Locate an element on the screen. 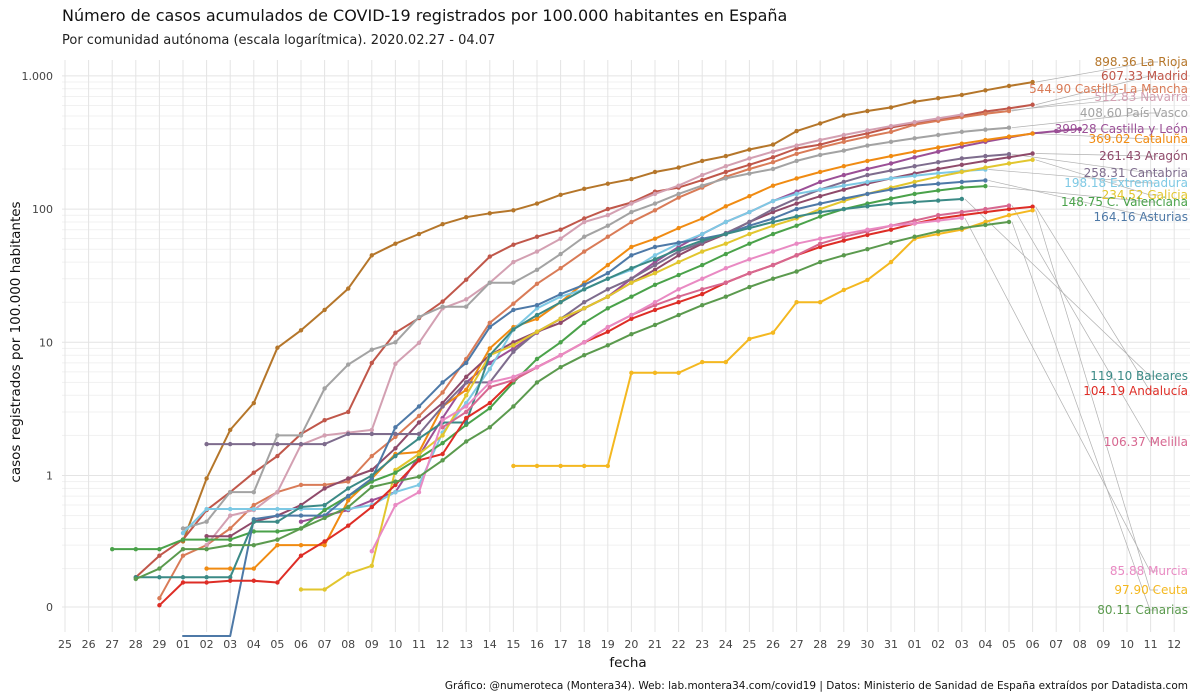  series-end-label: 198.18 Extremadura is located at coordinates (1126, 183).